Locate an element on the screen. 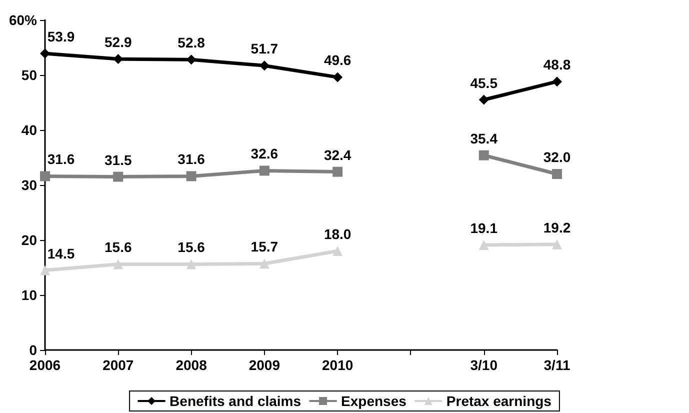 Image resolution: width=689 pixels, height=413 pixels. data-label: 19.2 is located at coordinates (557, 227).